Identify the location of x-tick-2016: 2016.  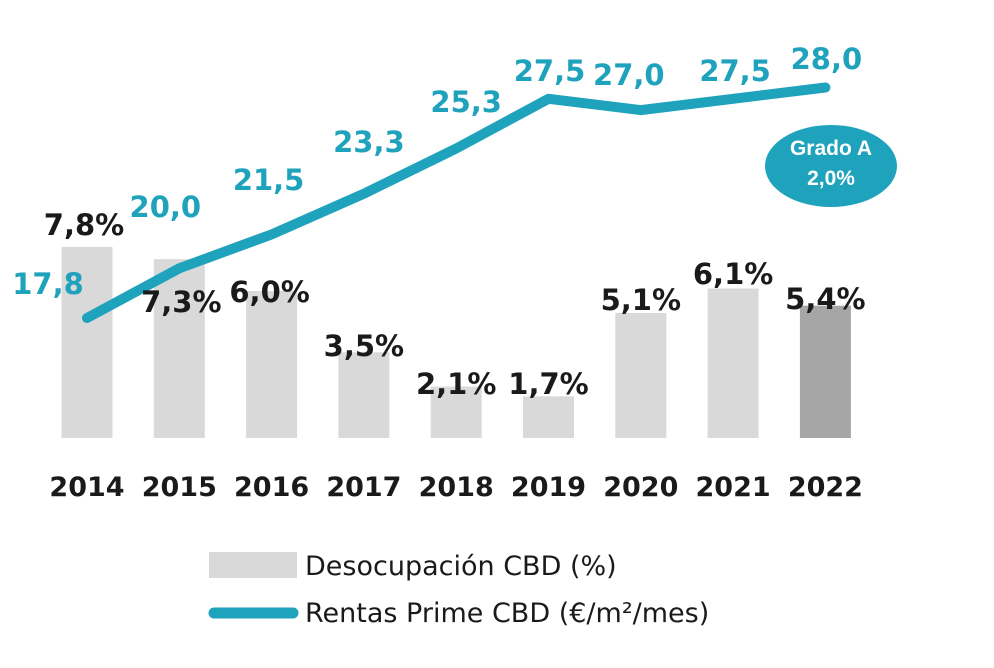
(271, 487).